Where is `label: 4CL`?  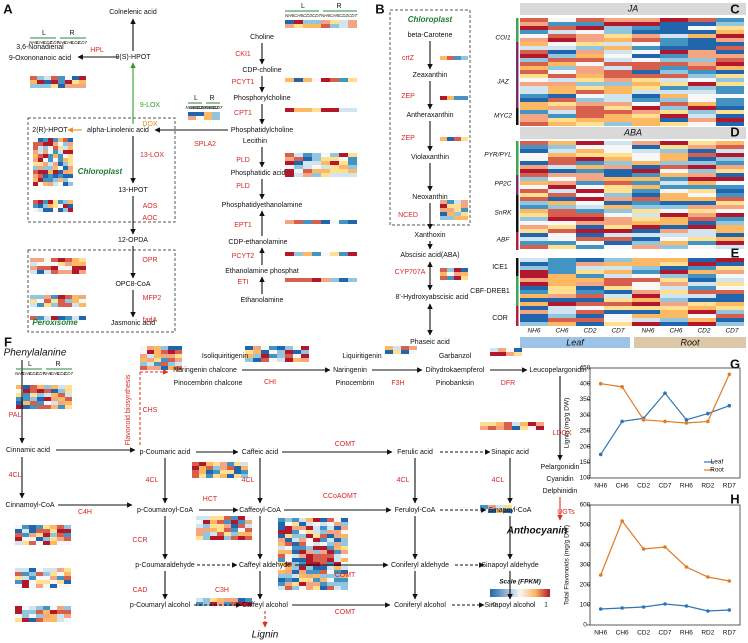 label: 4CL is located at coordinates (498, 480).